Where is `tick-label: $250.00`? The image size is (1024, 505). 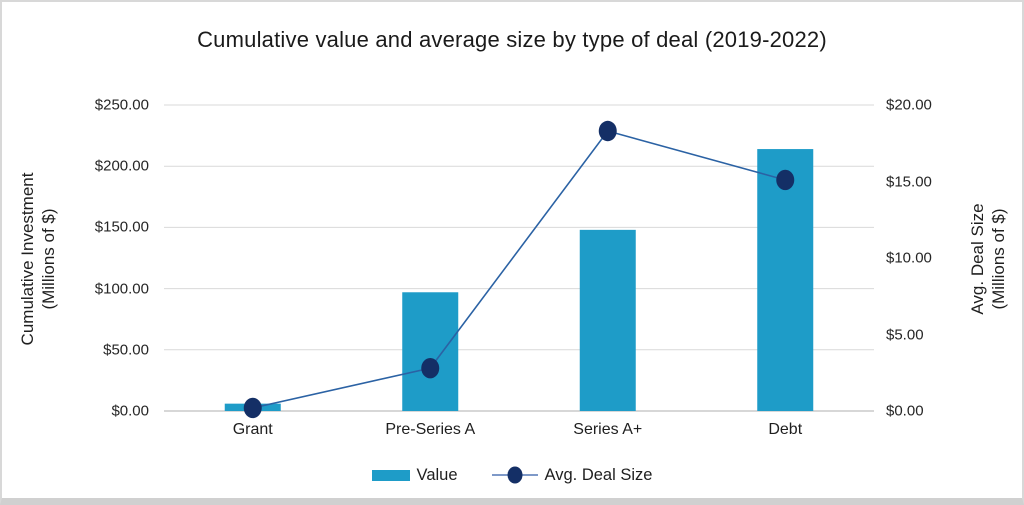 tick-label: $250.00 is located at coordinates (121, 105).